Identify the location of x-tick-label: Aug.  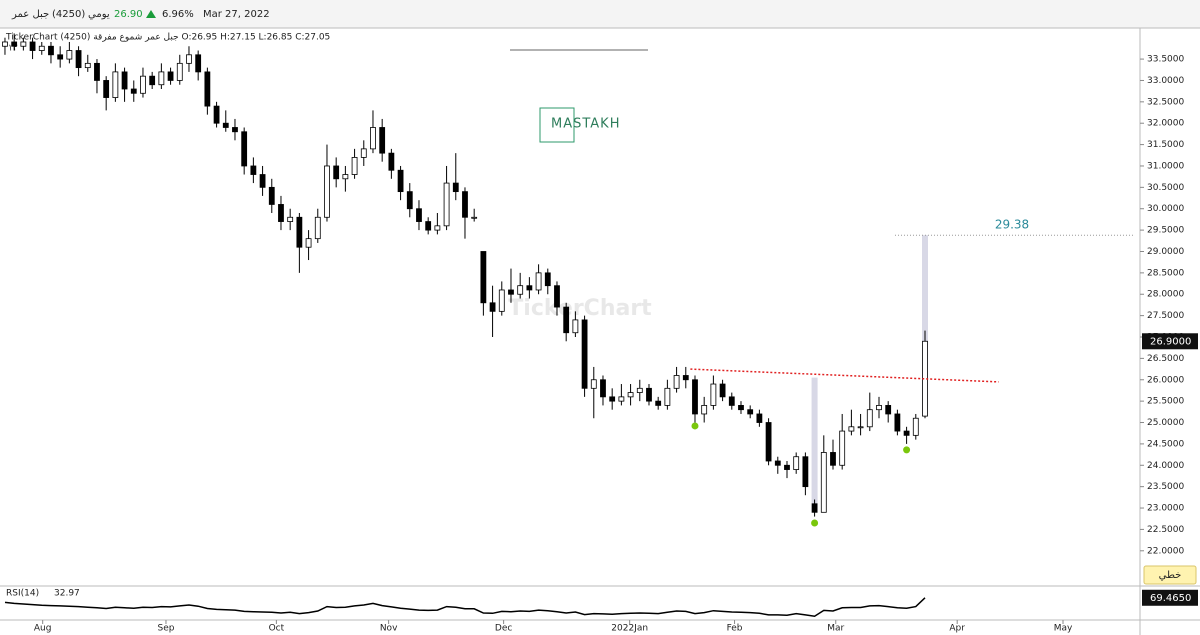
(43, 629).